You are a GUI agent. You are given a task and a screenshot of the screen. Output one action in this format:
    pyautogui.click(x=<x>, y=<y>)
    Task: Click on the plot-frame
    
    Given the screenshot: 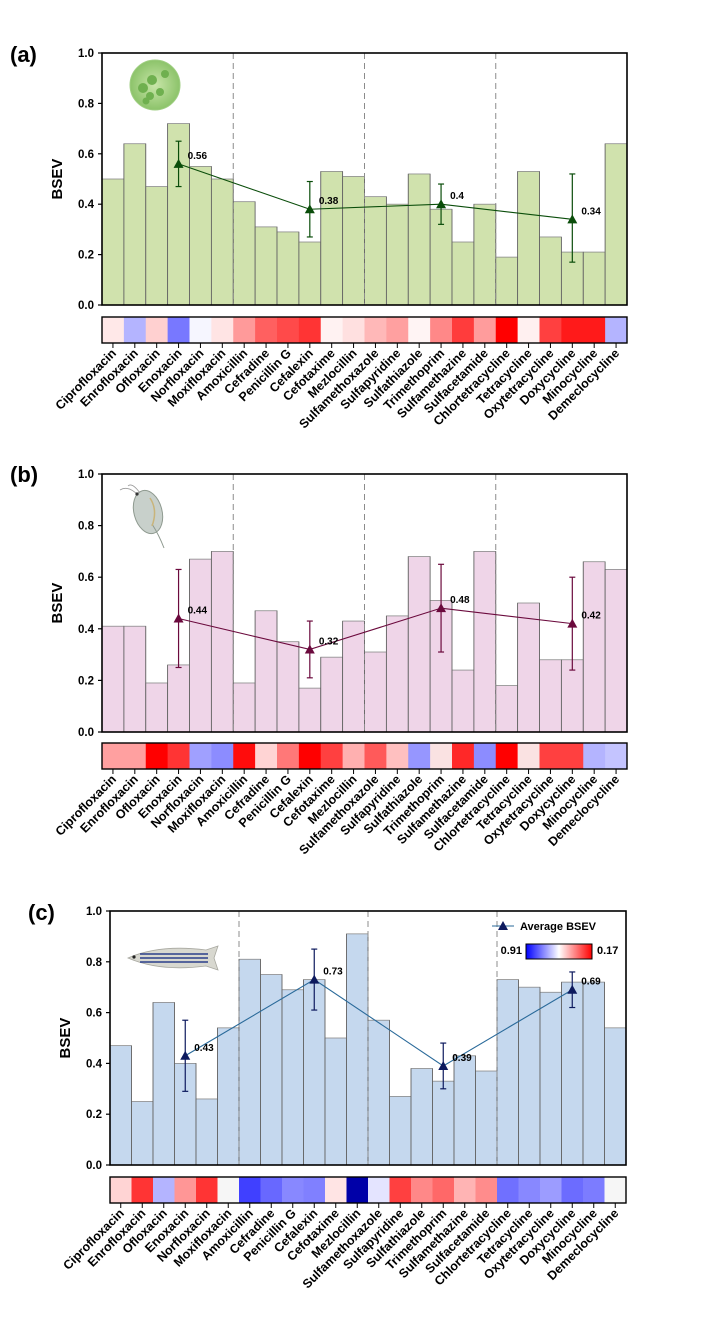 What is the action you would take?
    pyautogui.click(x=368, y=1038)
    